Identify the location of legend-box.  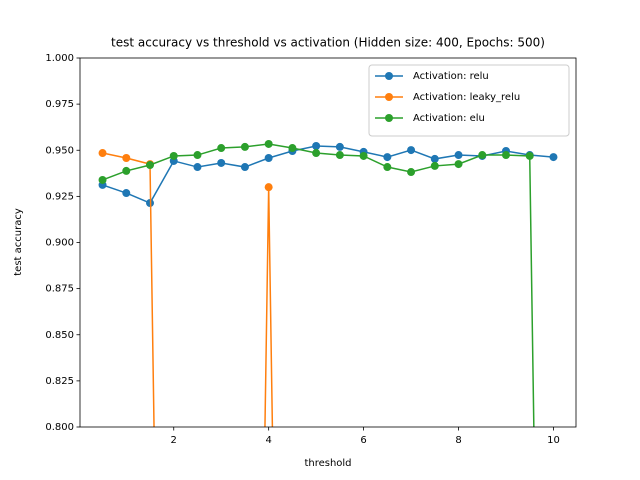
(469, 100).